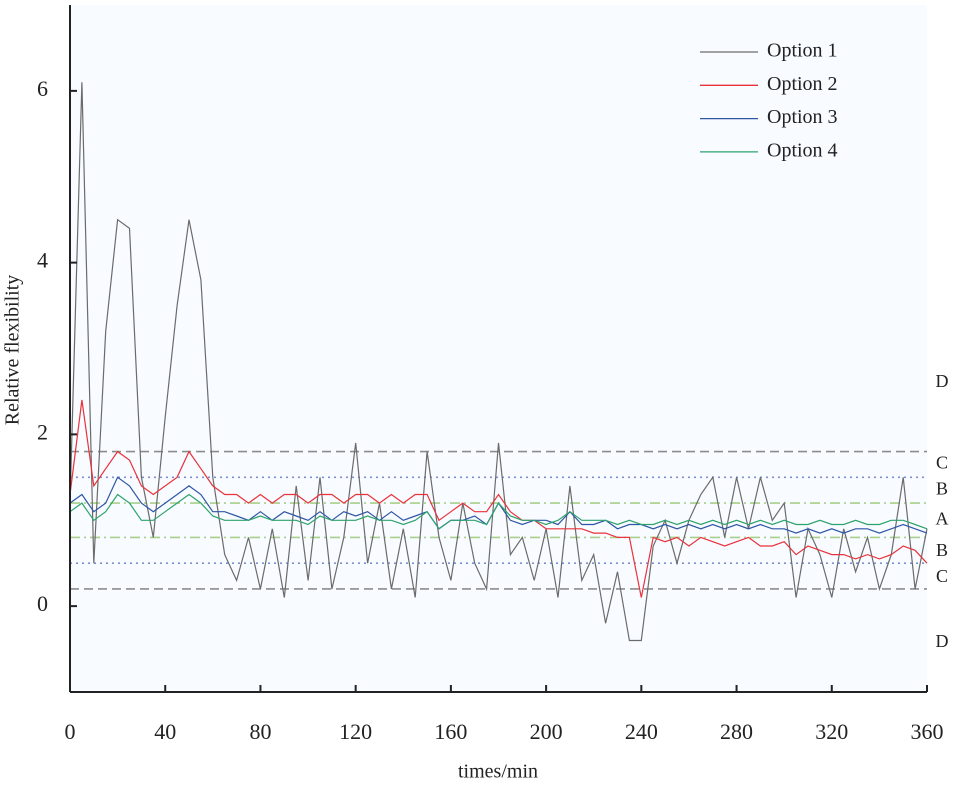 The width and height of the screenshot is (955, 785). Describe the element at coordinates (42, 88) in the screenshot. I see `y-tick-label: 6` at that location.